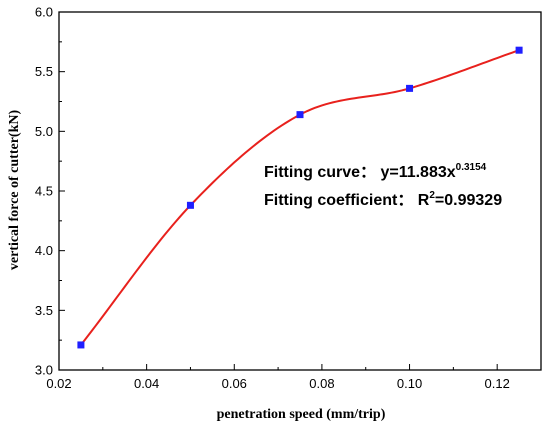 The image size is (550, 428). What do you see at coordinates (471, 167) in the screenshot?
I see `fit-equation-exponent: 0.3154` at bounding box center [471, 167].